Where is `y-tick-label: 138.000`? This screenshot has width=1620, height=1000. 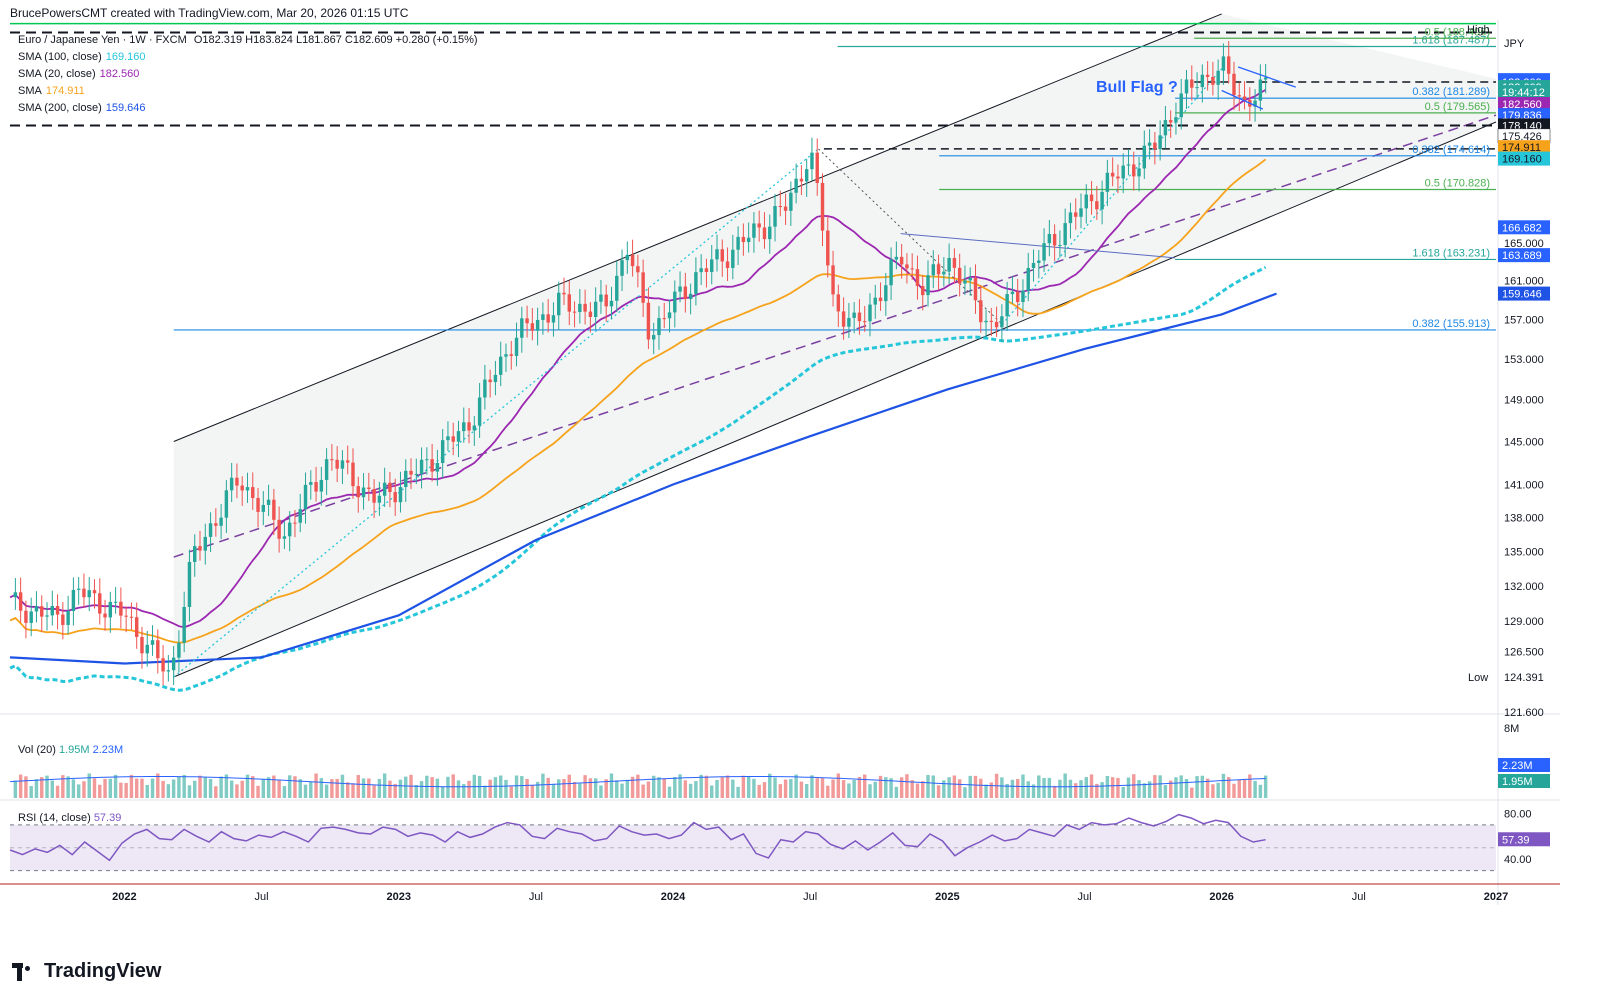
y-tick-label: 138.000 is located at coordinates (1524, 519).